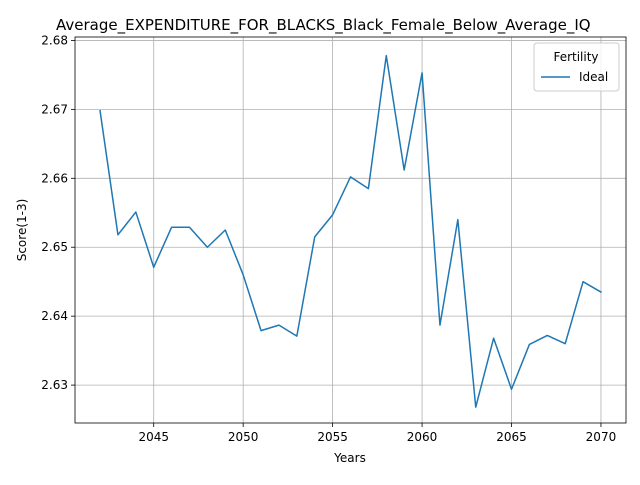  What do you see at coordinates (54, 385) in the screenshot?
I see `y-tick-label: 2.63` at bounding box center [54, 385].